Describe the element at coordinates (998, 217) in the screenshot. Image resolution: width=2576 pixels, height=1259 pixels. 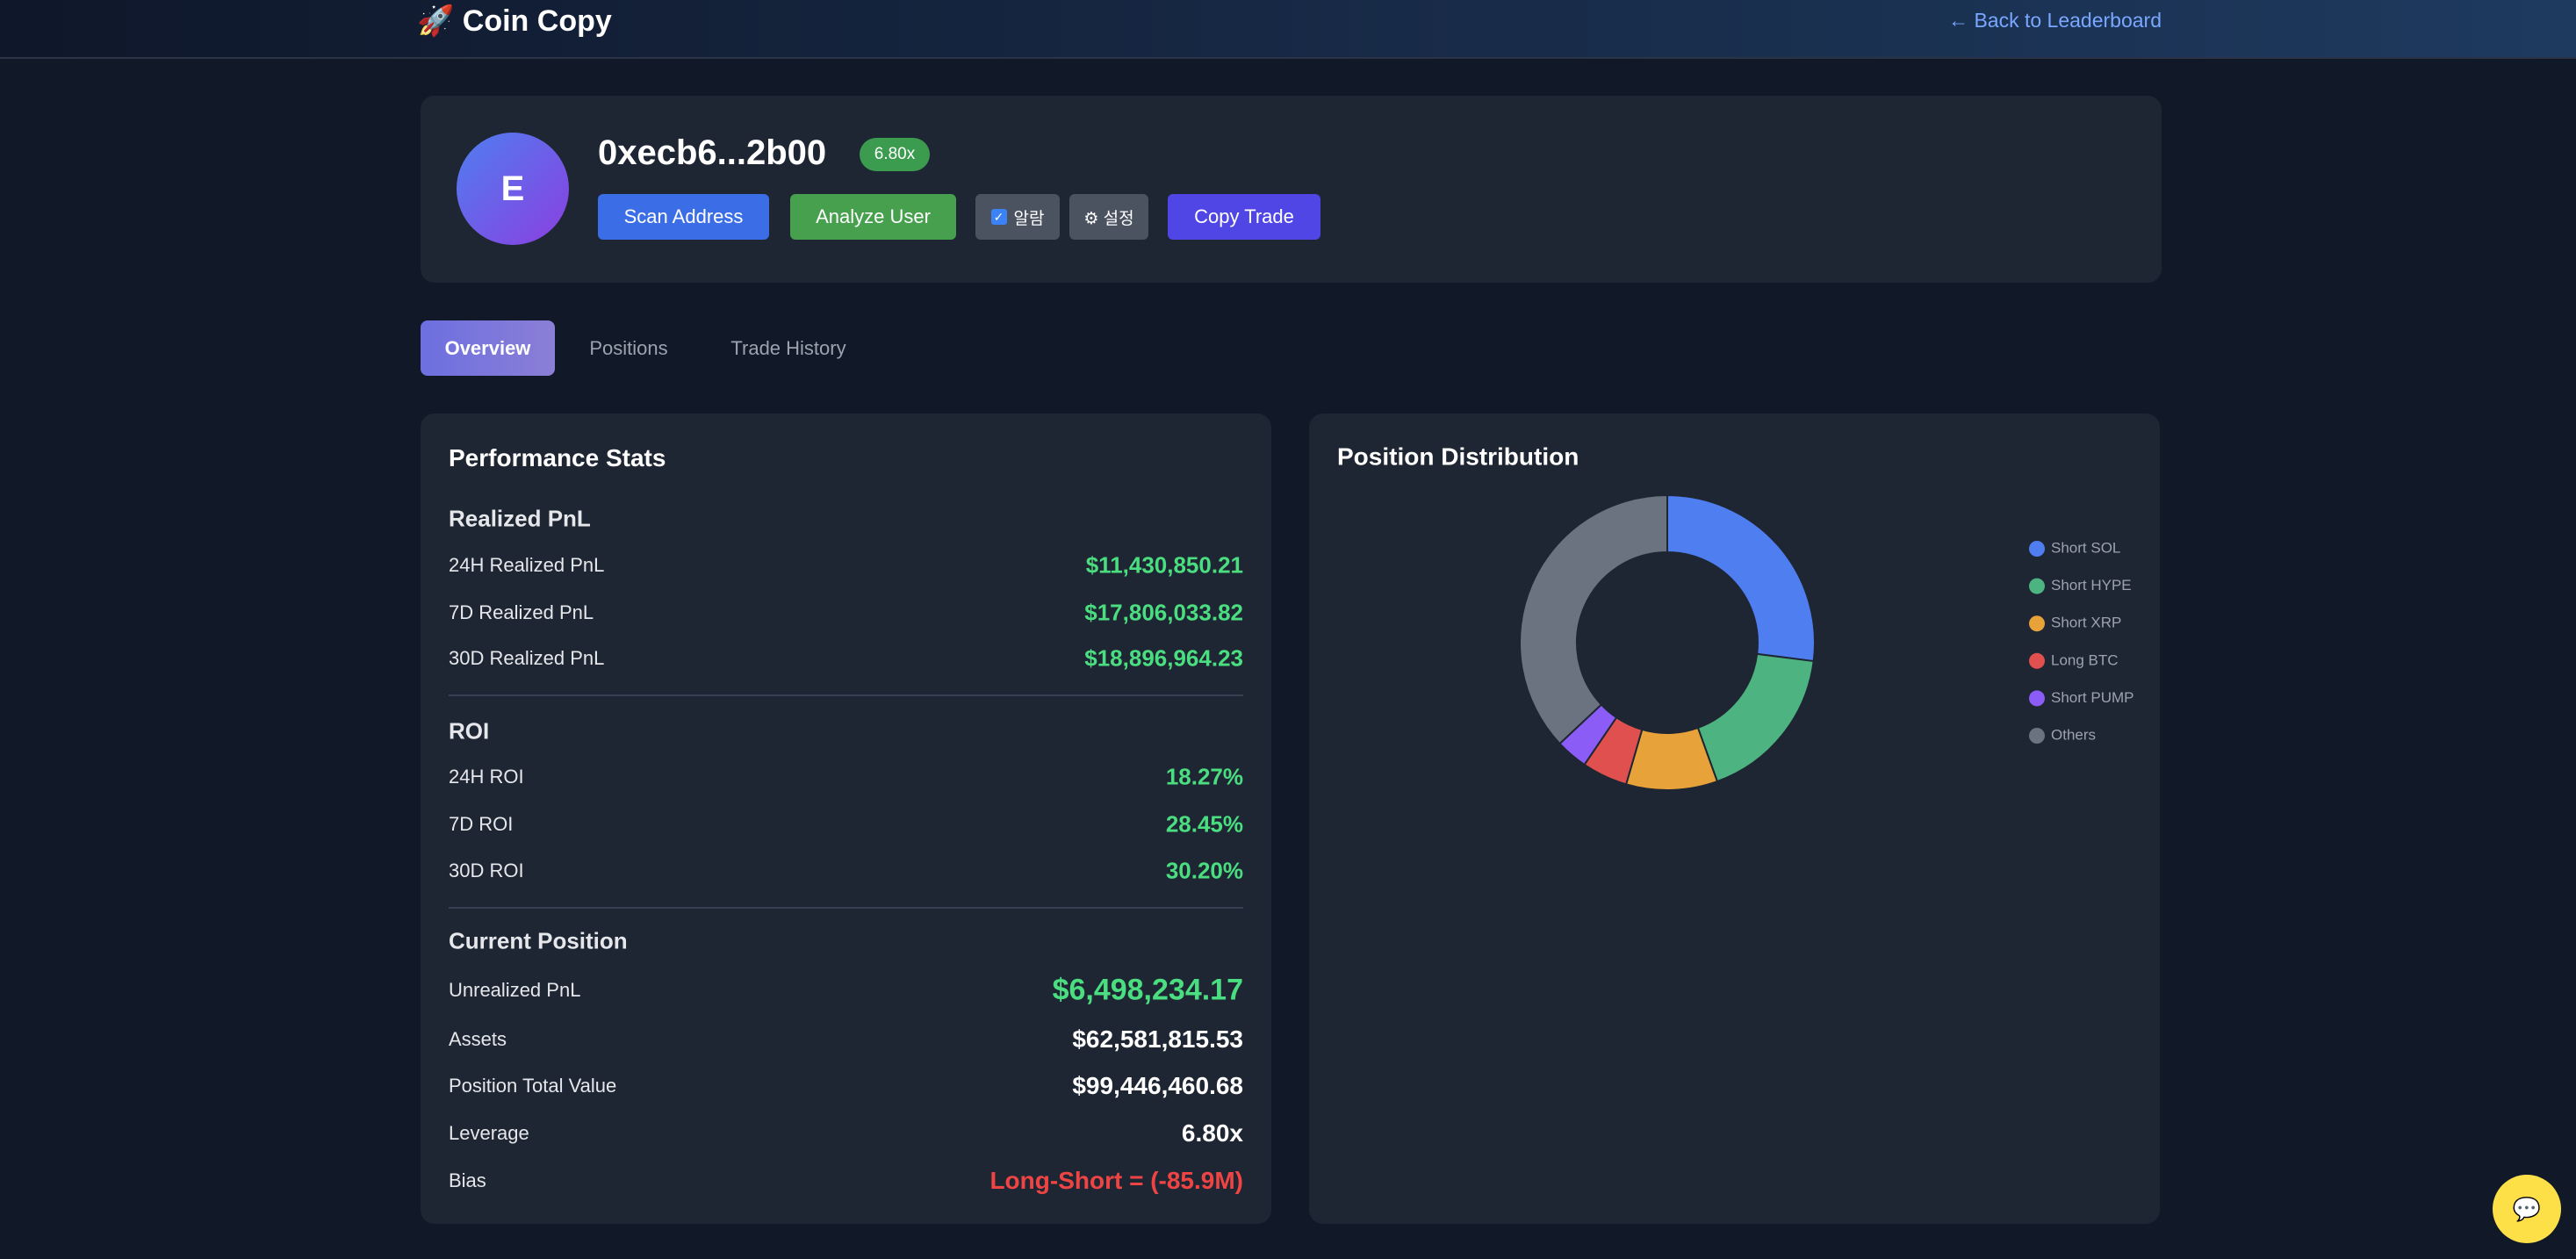
I see `checkbox: ✓` at that location.